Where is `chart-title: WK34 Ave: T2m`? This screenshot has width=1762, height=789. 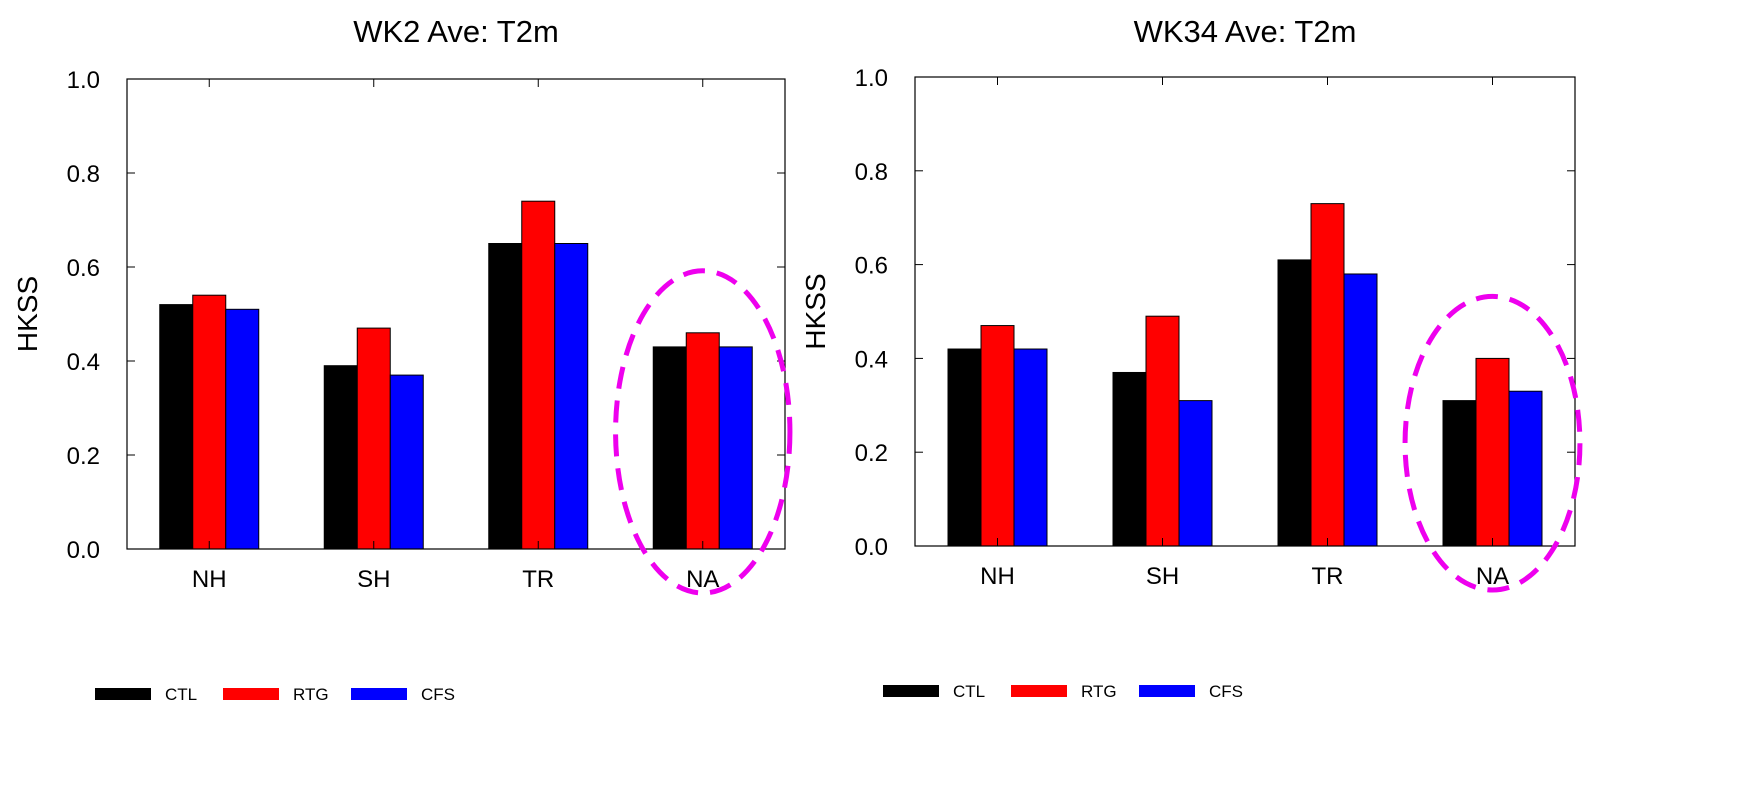
chart-title: WK34 Ave: T2m is located at coordinates (1245, 31).